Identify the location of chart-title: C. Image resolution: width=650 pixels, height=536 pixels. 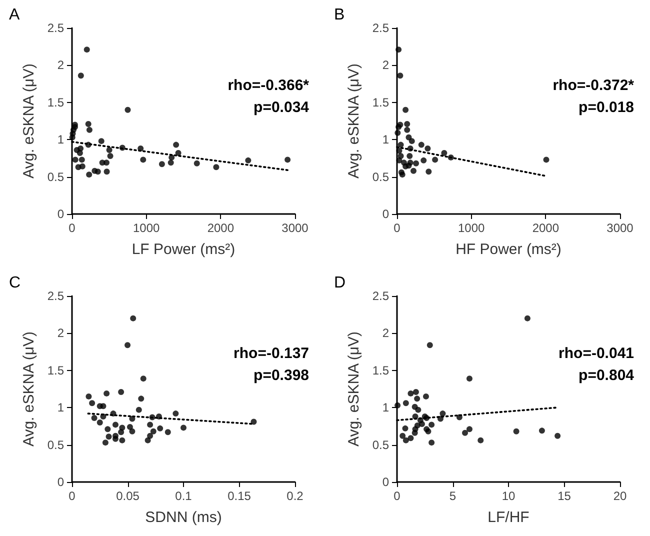
(15, 283).